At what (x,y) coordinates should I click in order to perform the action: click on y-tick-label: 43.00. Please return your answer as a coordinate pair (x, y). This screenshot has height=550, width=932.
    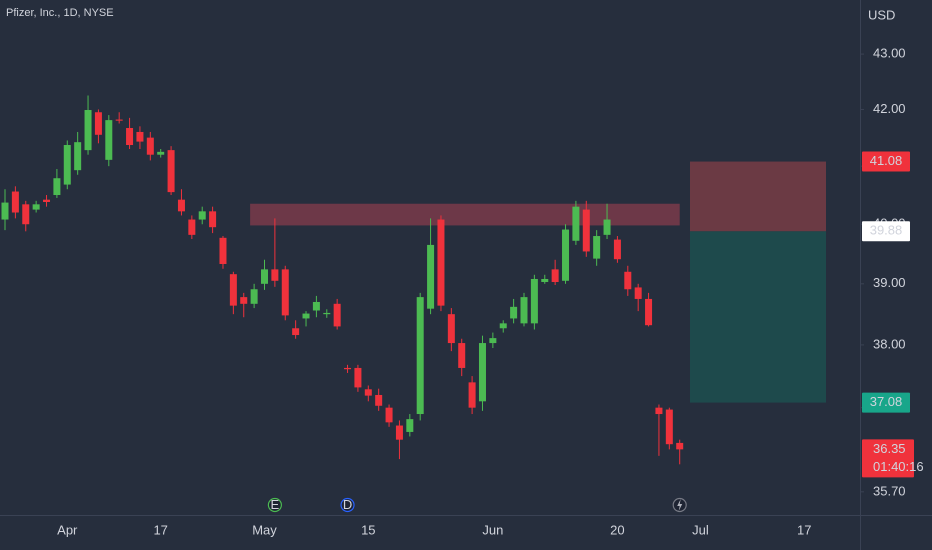
    Looking at the image, I should click on (889, 53).